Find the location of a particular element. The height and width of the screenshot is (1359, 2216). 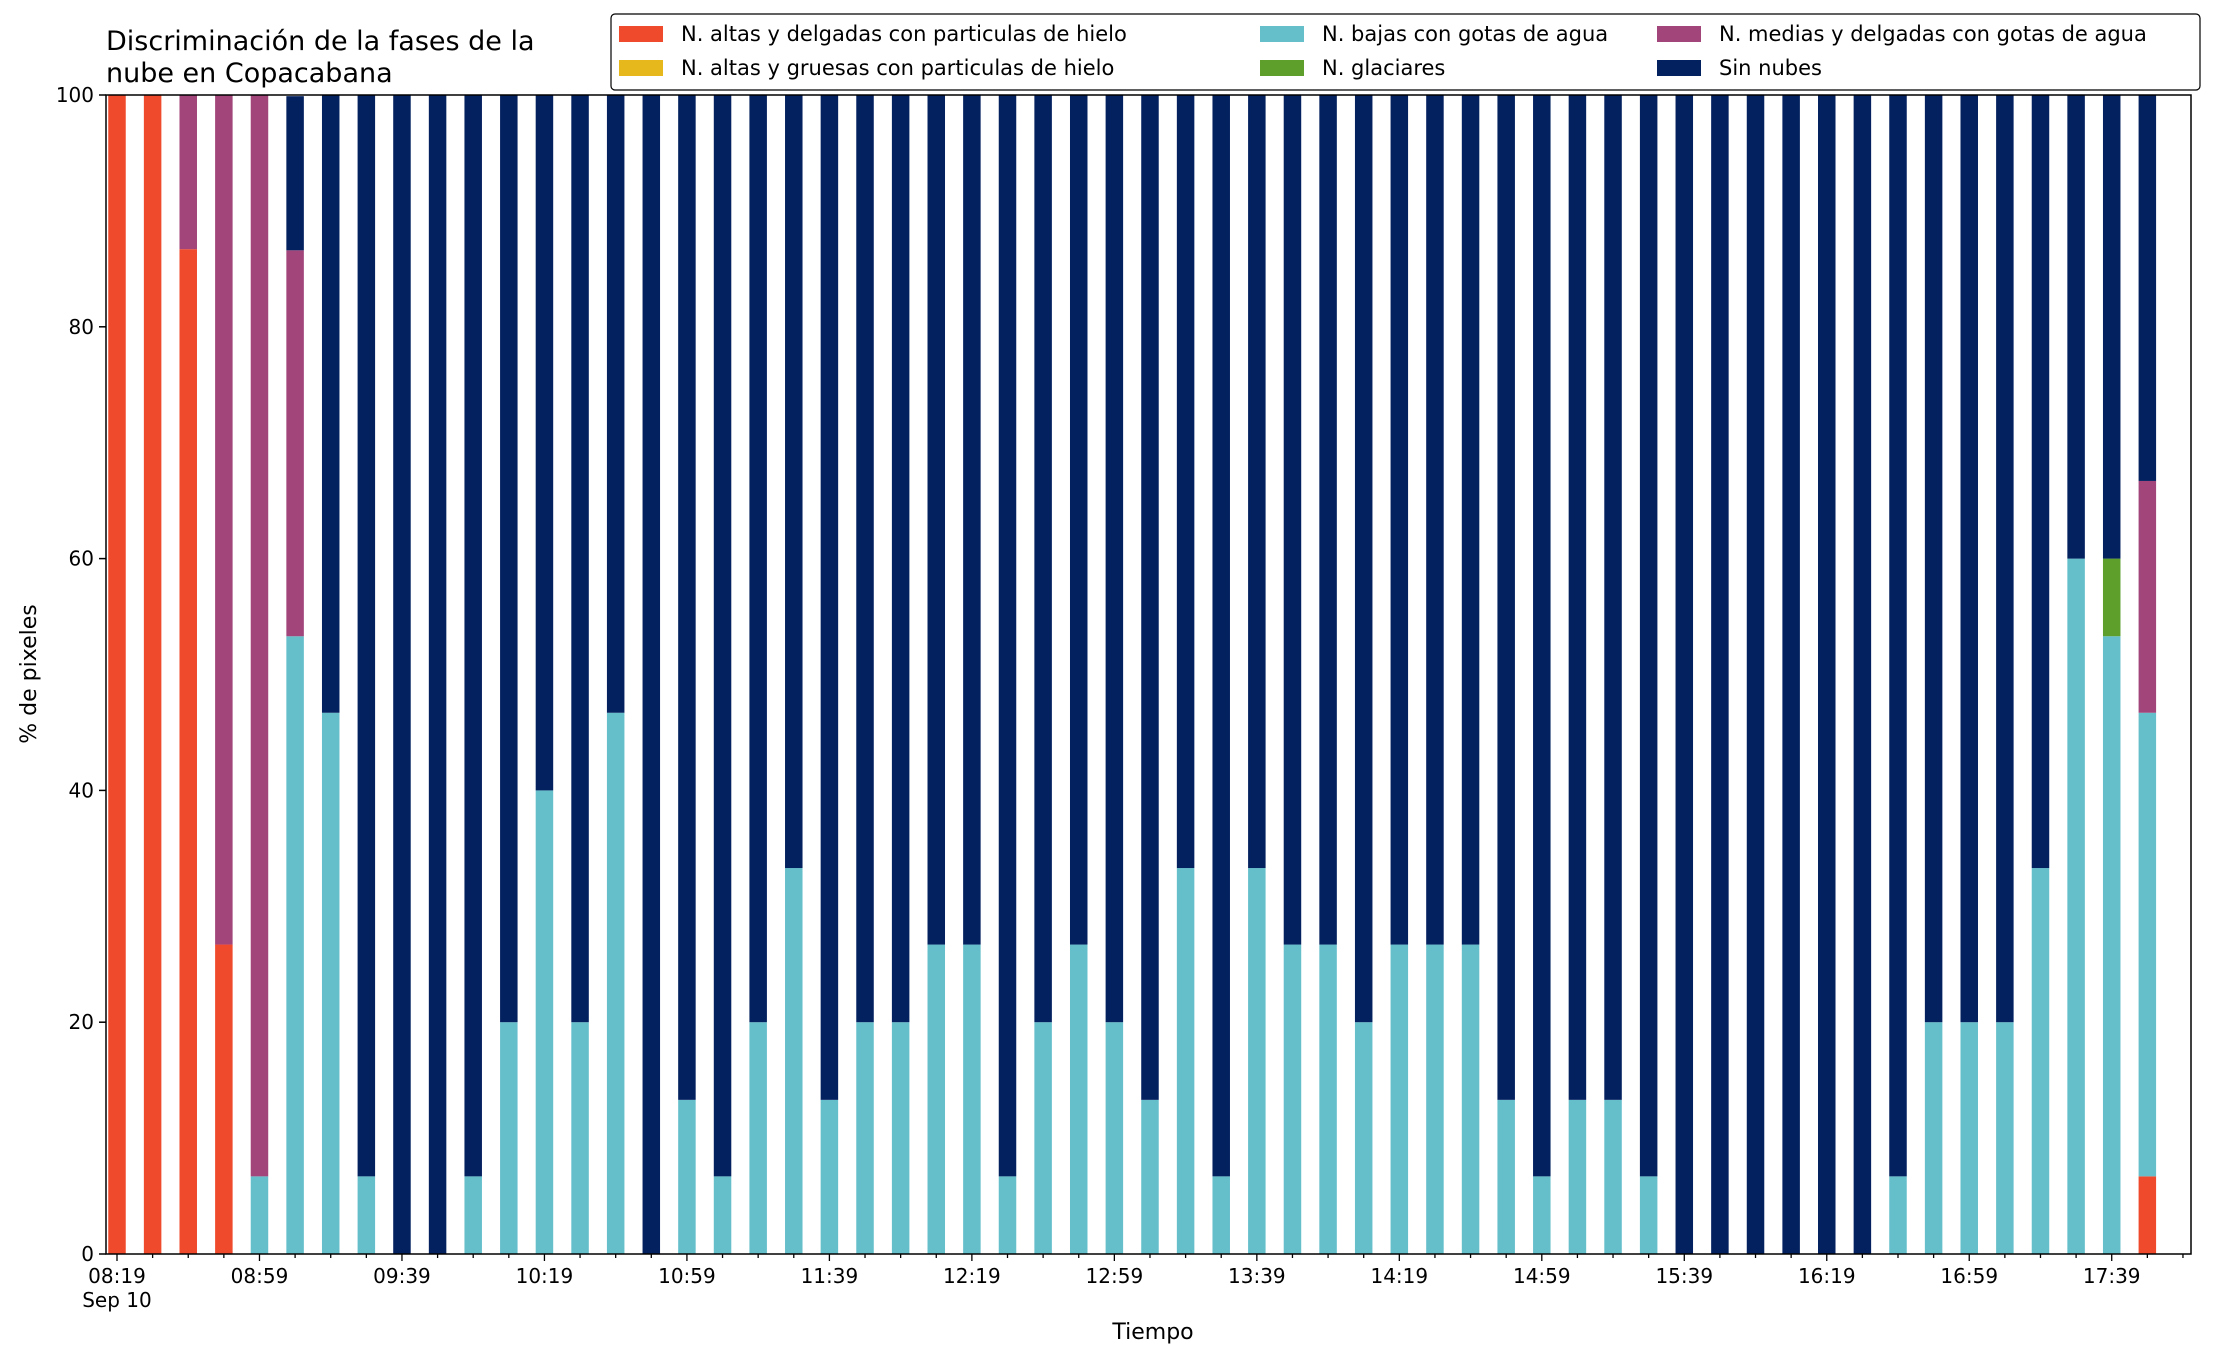

legend-frame is located at coordinates (1405, 52).